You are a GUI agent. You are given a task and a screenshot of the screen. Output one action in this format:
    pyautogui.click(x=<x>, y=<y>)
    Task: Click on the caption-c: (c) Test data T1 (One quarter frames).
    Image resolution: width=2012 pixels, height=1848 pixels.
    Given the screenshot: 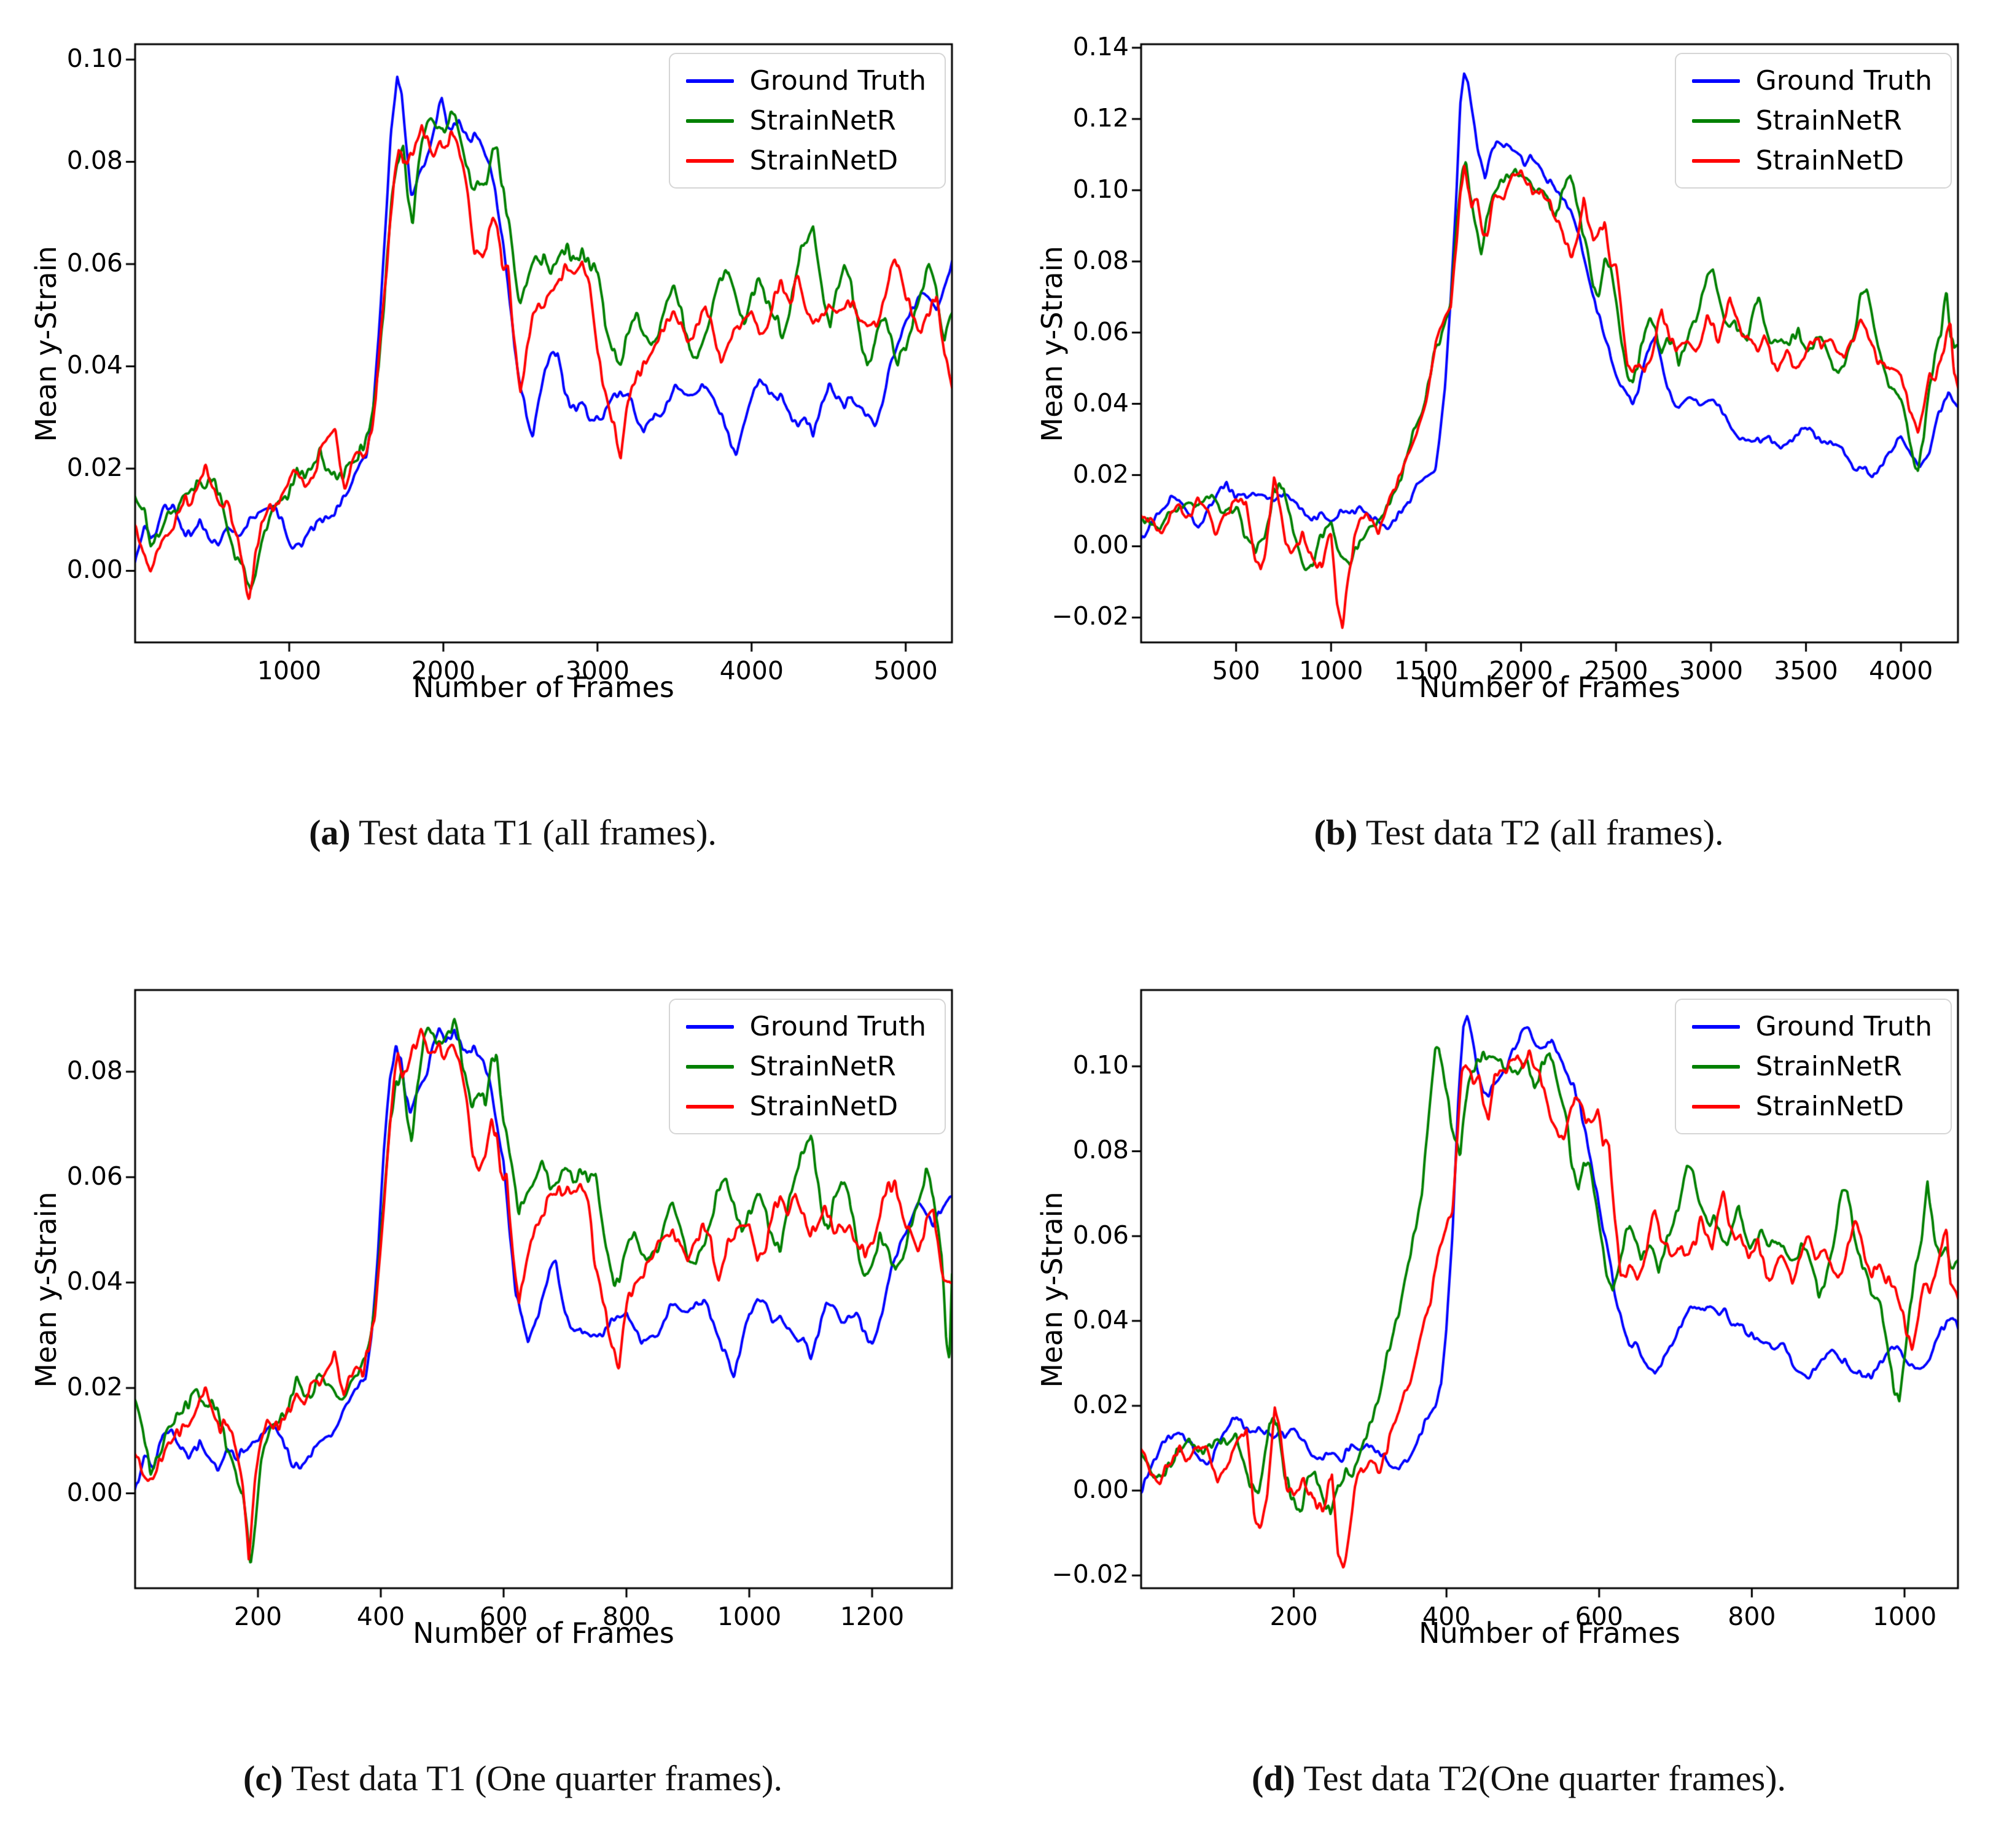 What is the action you would take?
    pyautogui.click(x=513, y=1778)
    